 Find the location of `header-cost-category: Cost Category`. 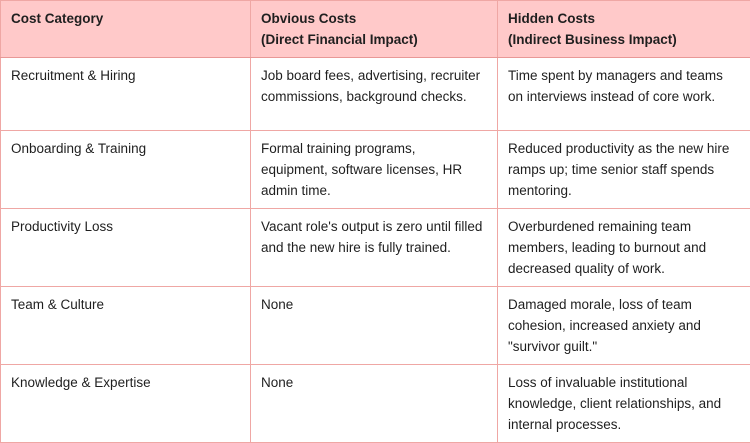

header-cost-category: Cost Category is located at coordinates (126, 29).